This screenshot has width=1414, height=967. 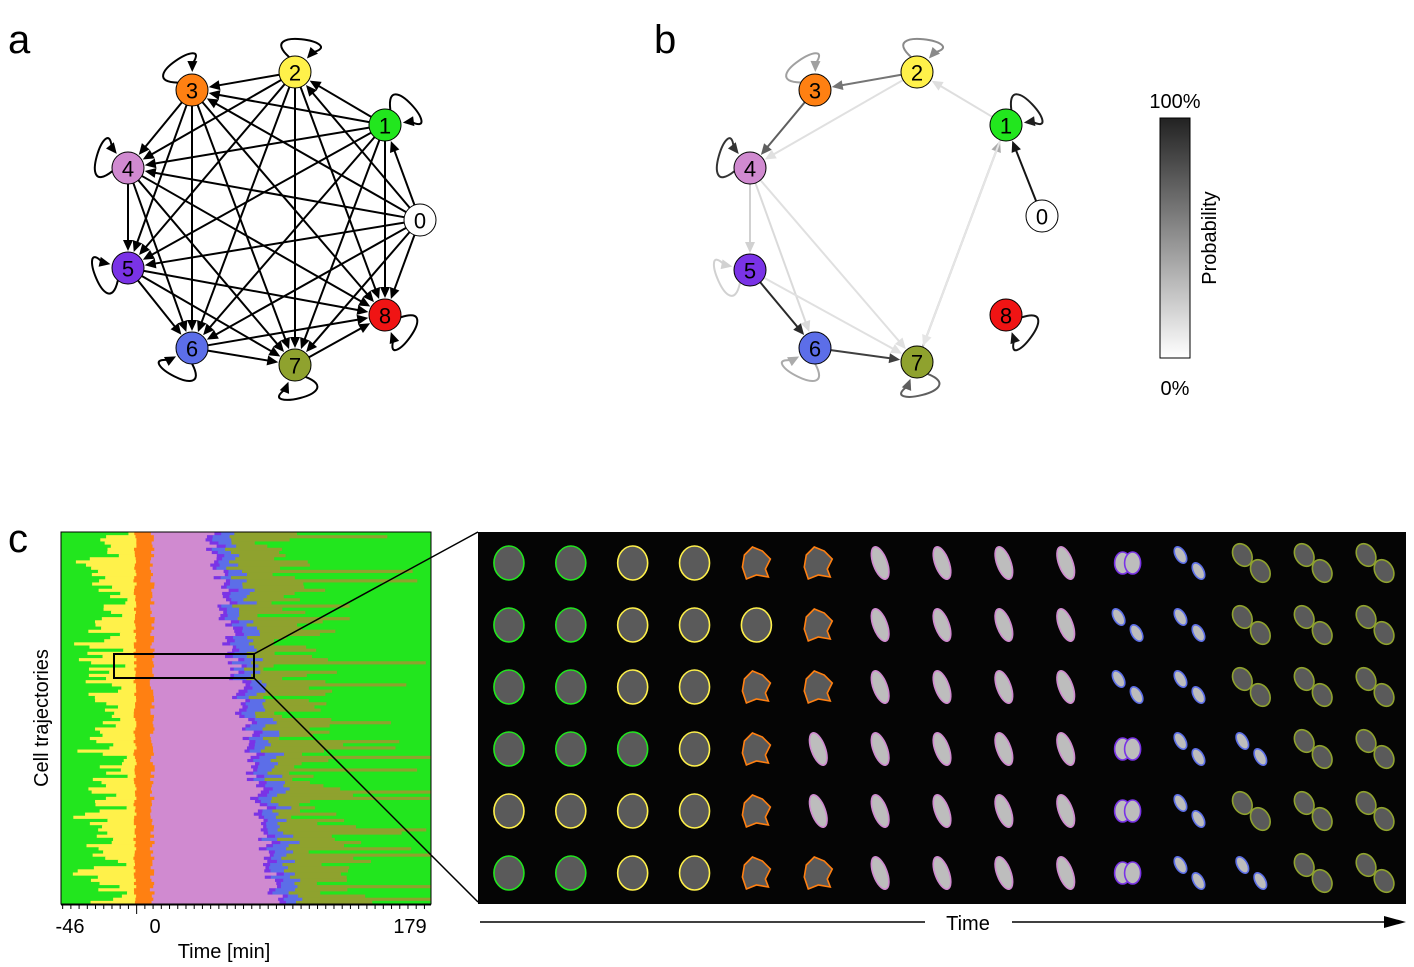 What do you see at coordinates (128, 168) in the screenshot?
I see `graph-a-node-4: 4` at bounding box center [128, 168].